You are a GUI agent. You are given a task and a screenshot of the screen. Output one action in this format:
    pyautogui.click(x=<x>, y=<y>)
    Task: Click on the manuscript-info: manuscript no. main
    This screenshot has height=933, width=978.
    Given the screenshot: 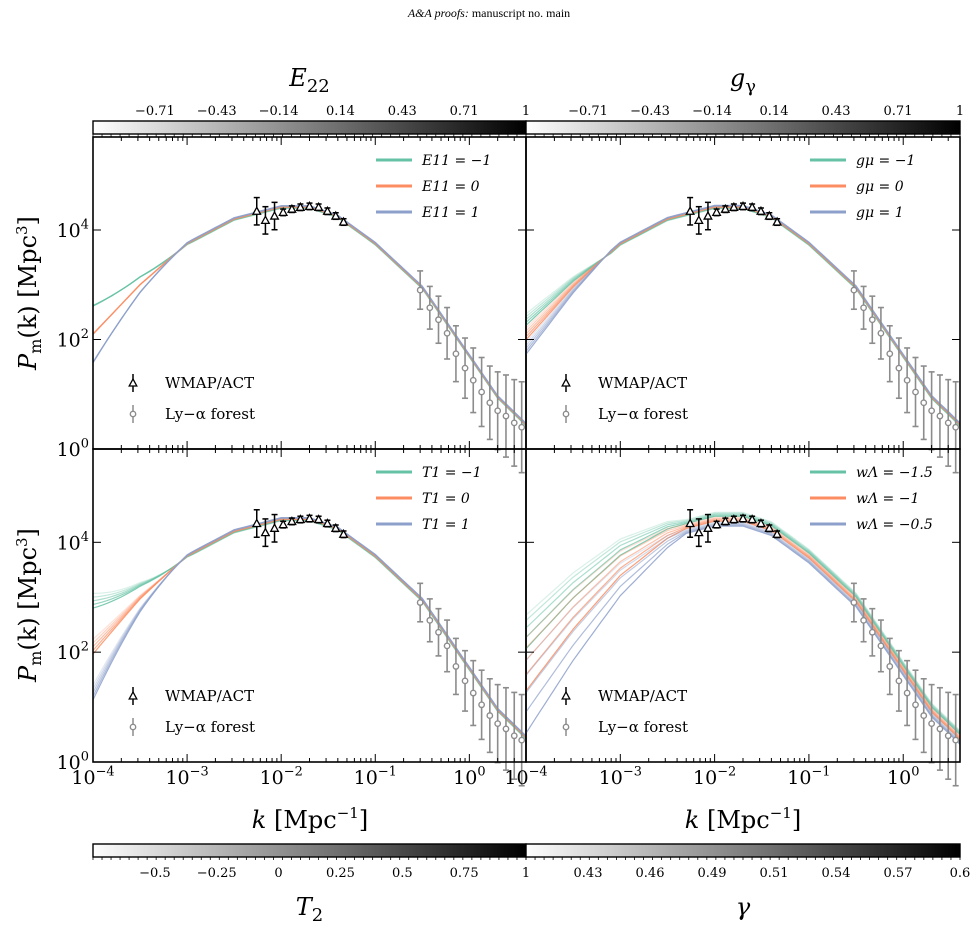 What is the action you would take?
    pyautogui.click(x=521, y=13)
    